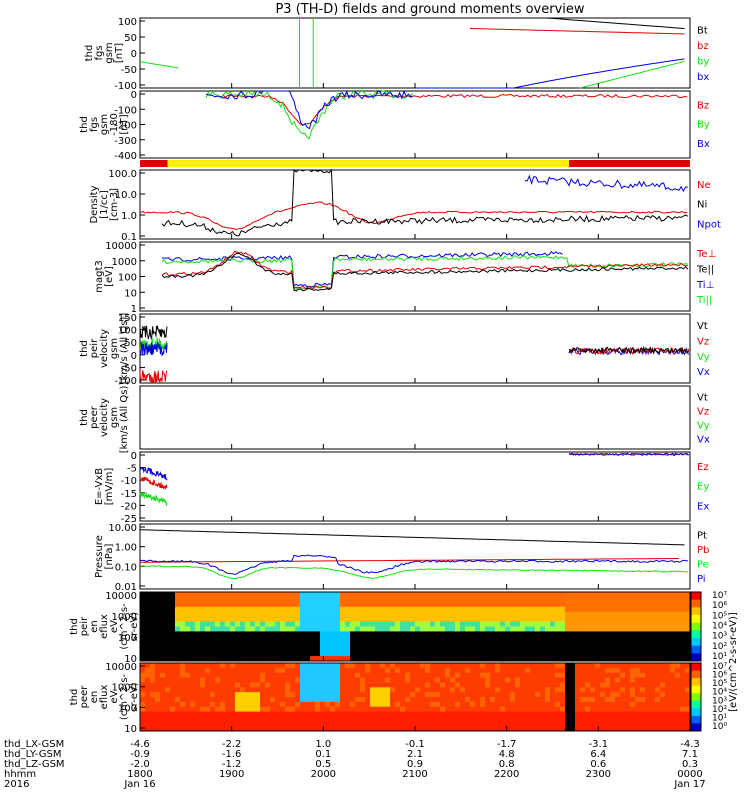 The image size is (750, 800). I want to click on x-row-value: 1900, so click(231, 774).